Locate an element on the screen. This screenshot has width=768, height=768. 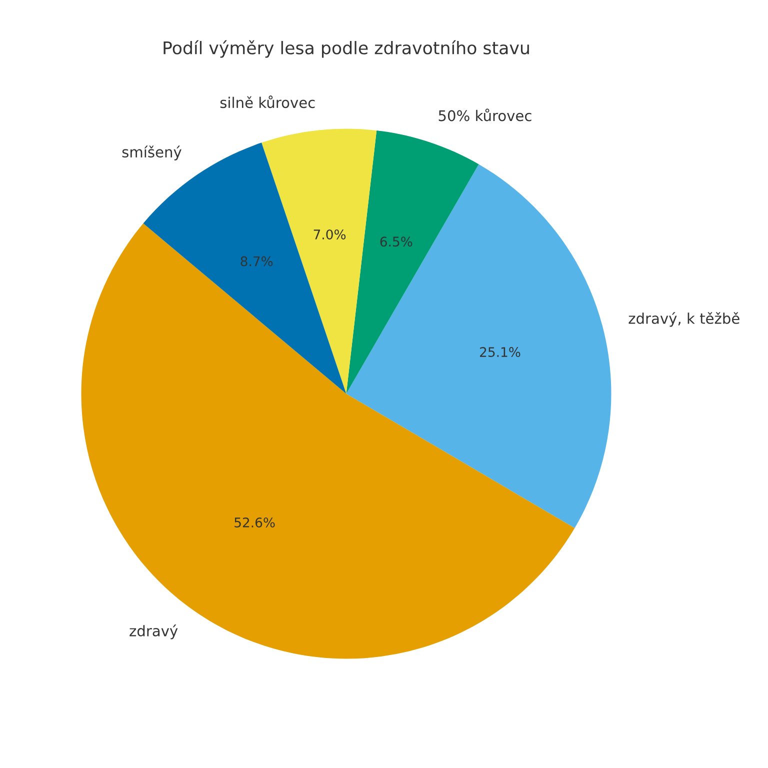
chart-title: Podíl výměry lesa podle zdravotního stavu is located at coordinates (346, 49).